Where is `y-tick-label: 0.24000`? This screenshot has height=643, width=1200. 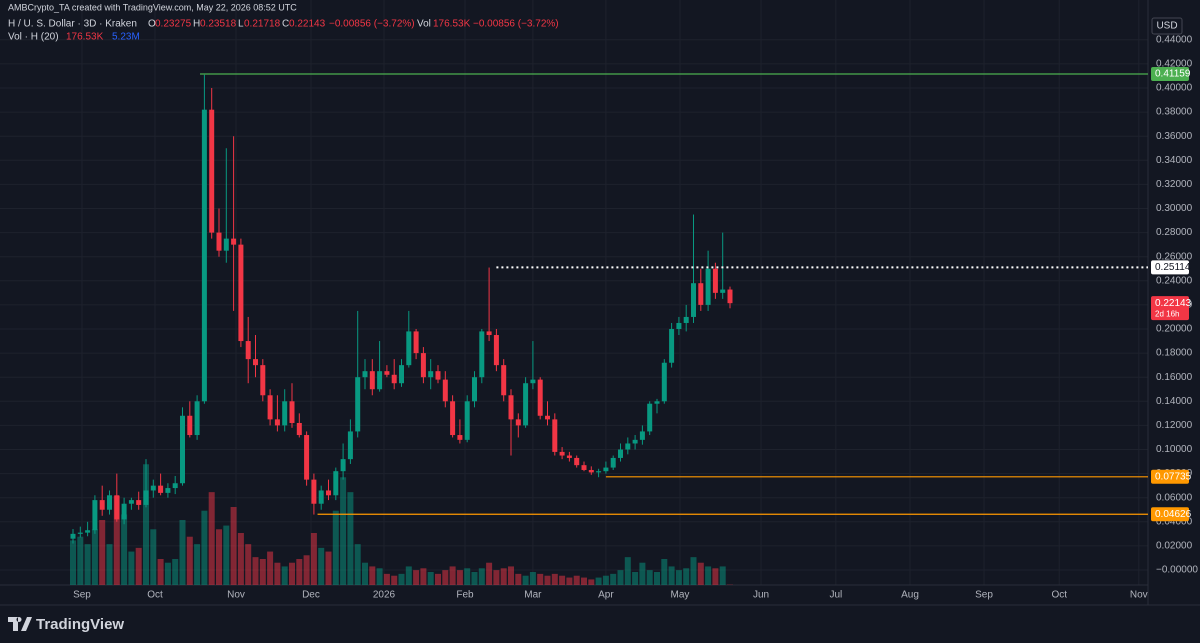
y-tick-label: 0.24000 is located at coordinates (1174, 280).